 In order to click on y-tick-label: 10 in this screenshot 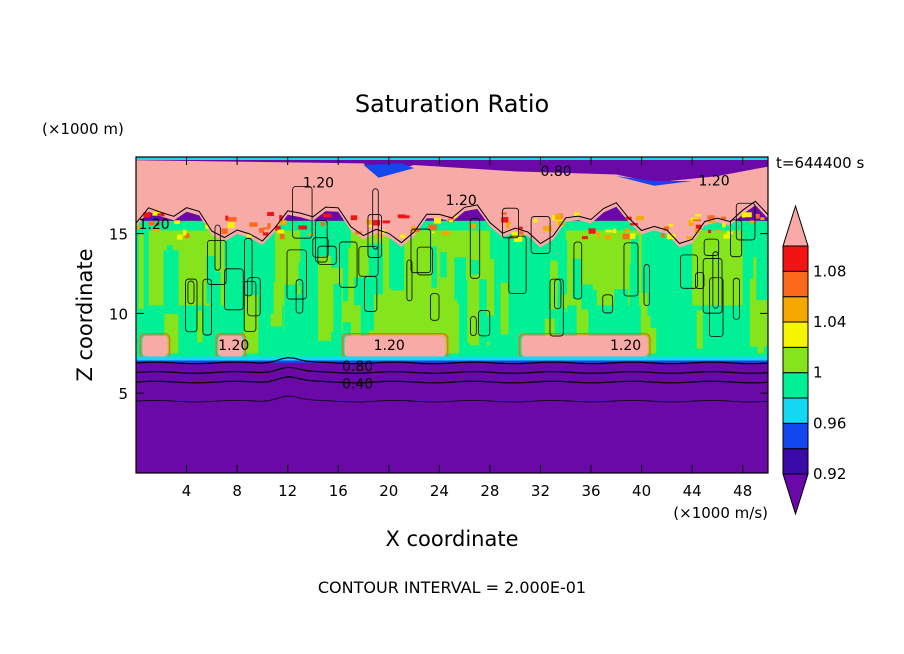, I will do `click(118, 314)`.